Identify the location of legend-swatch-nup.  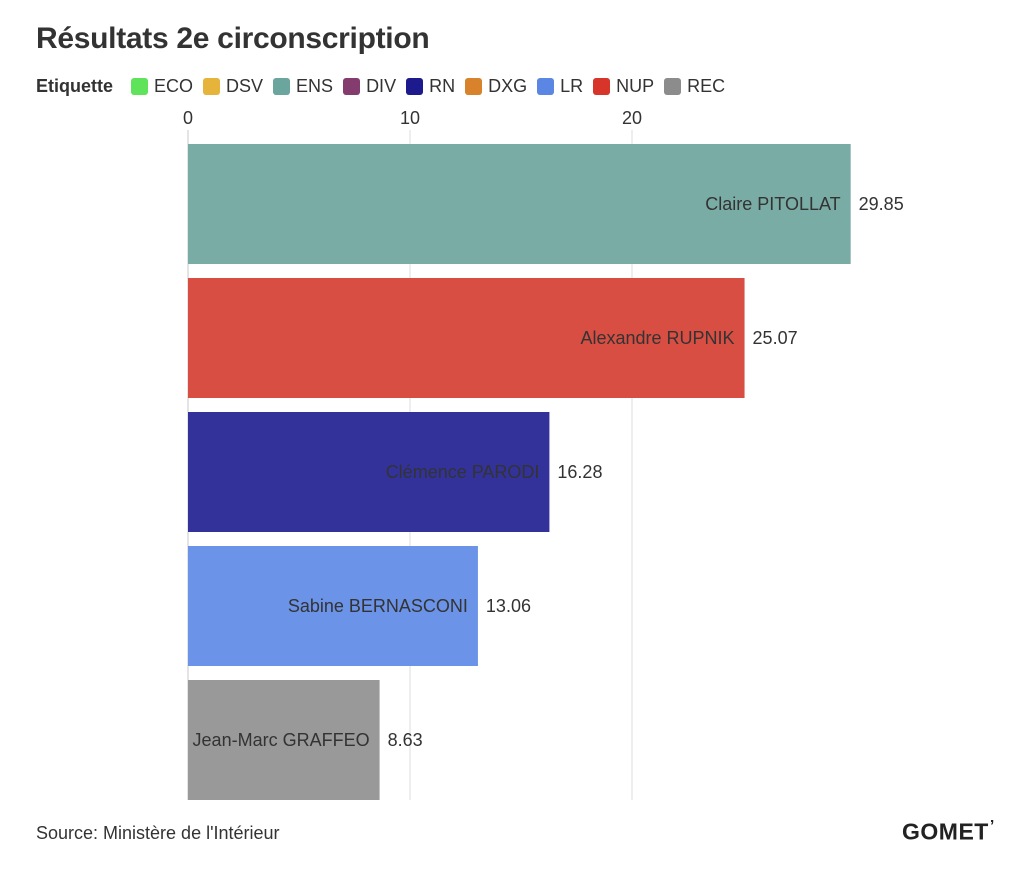
(602, 86).